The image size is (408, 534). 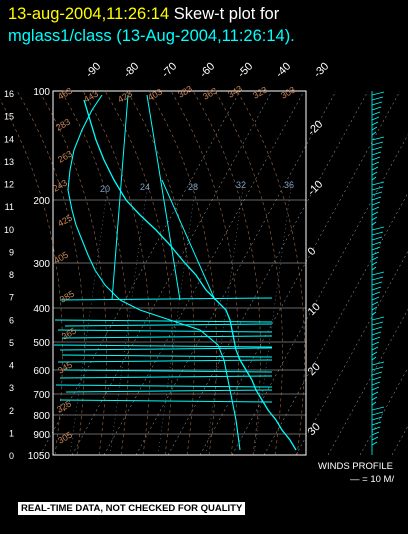 What do you see at coordinates (260, 93) in the screenshot?
I see `adiabat-label: 323` at bounding box center [260, 93].